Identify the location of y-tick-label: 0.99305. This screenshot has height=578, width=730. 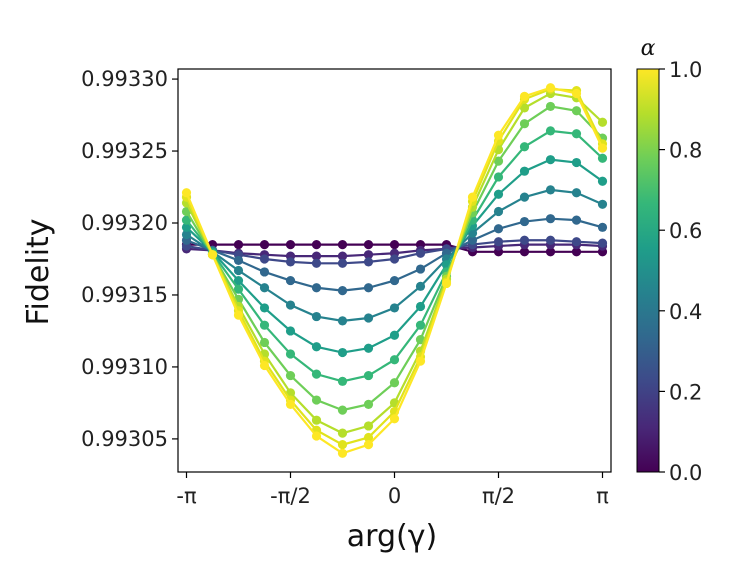
(124, 439).